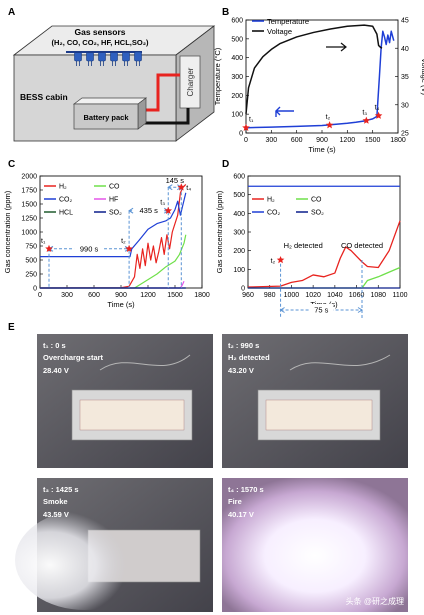 Image resolution: width=424 pixels, height=615 pixels. I want to click on sensors-gases: (H₂, CO, CO₂, HF, HCL,SO₂), so click(100, 42).